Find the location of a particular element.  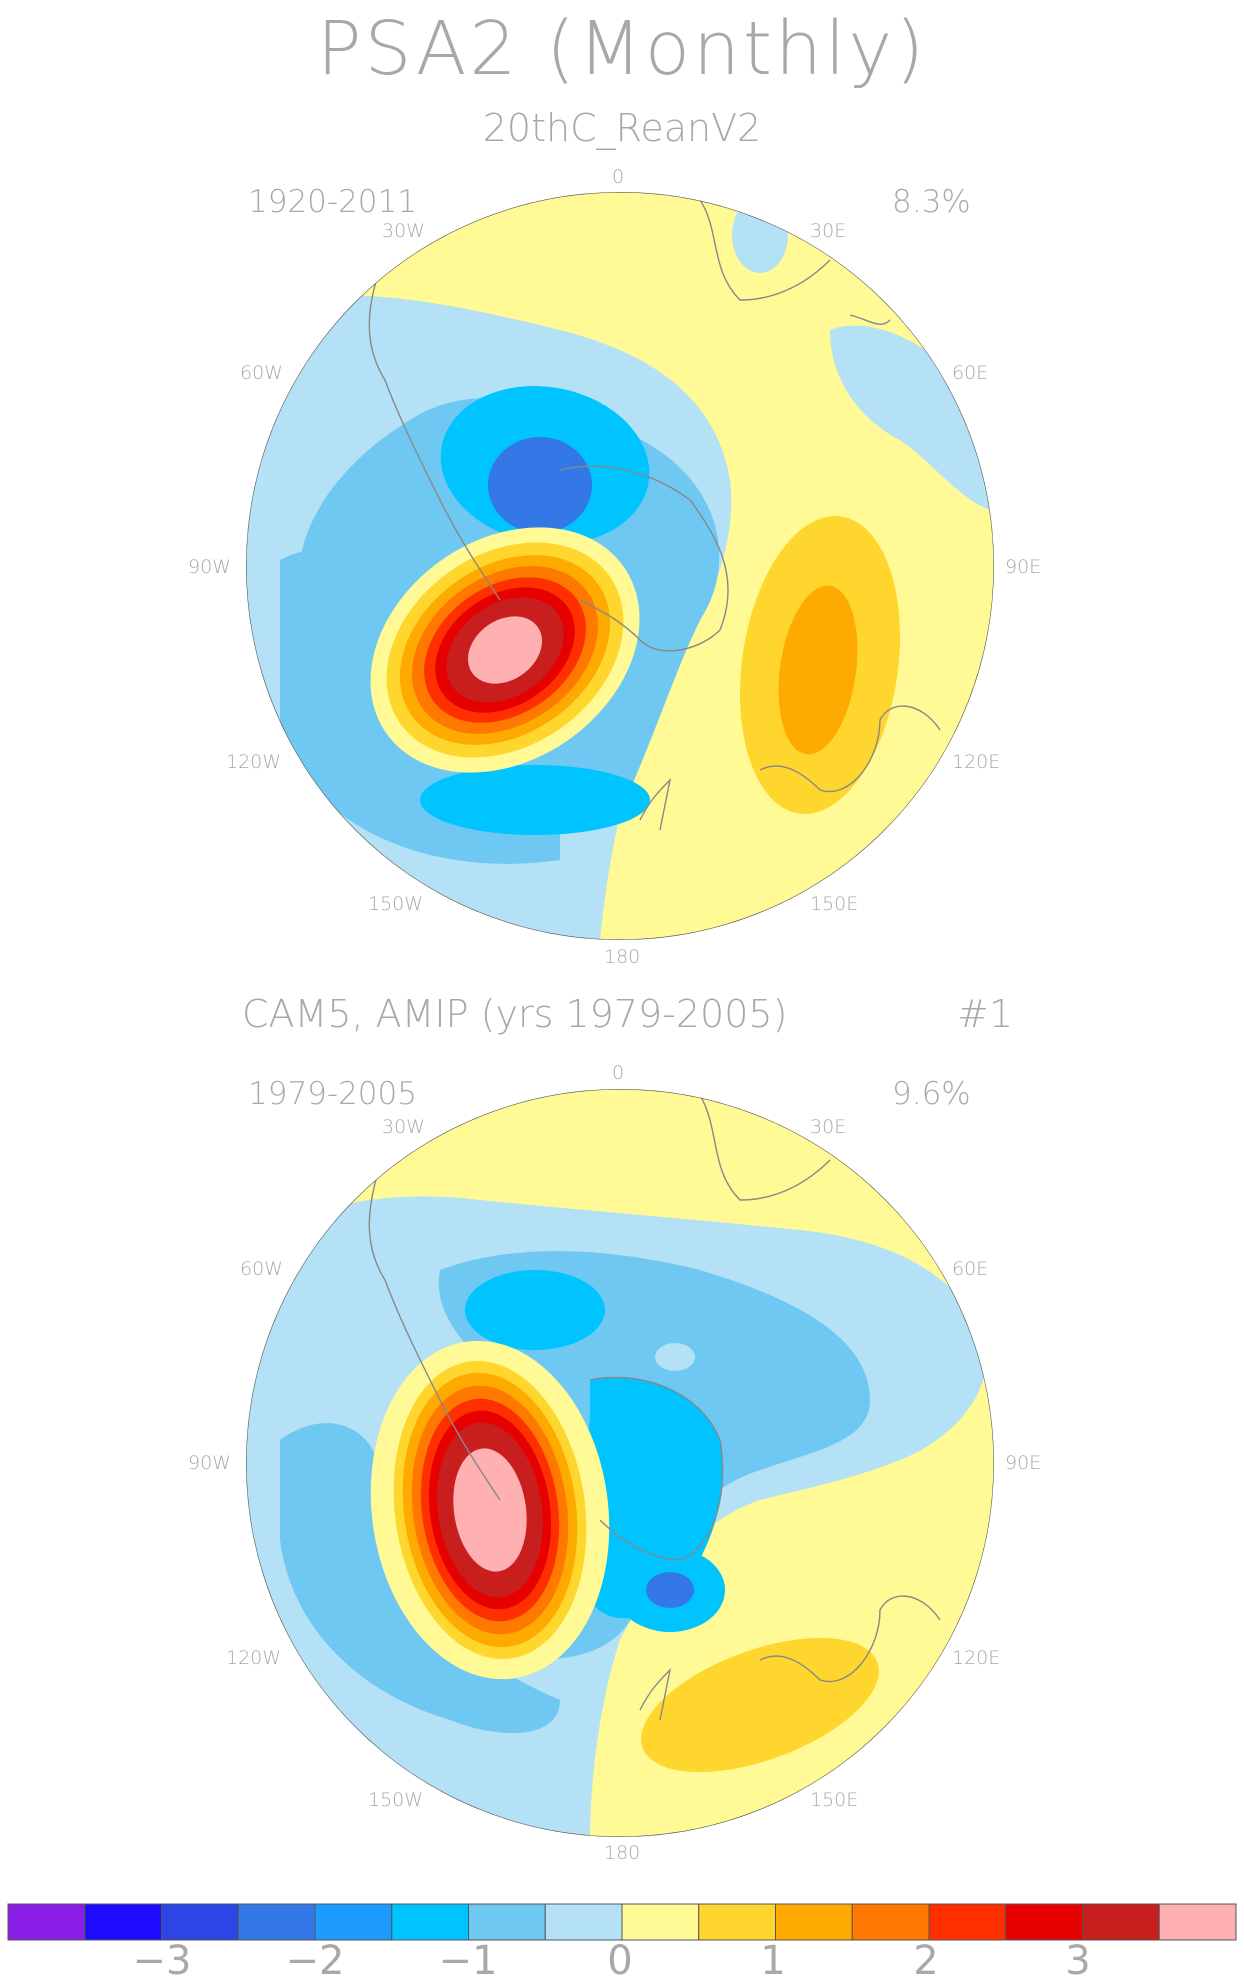

panel1-lon-90w: 90W is located at coordinates (209, 567).